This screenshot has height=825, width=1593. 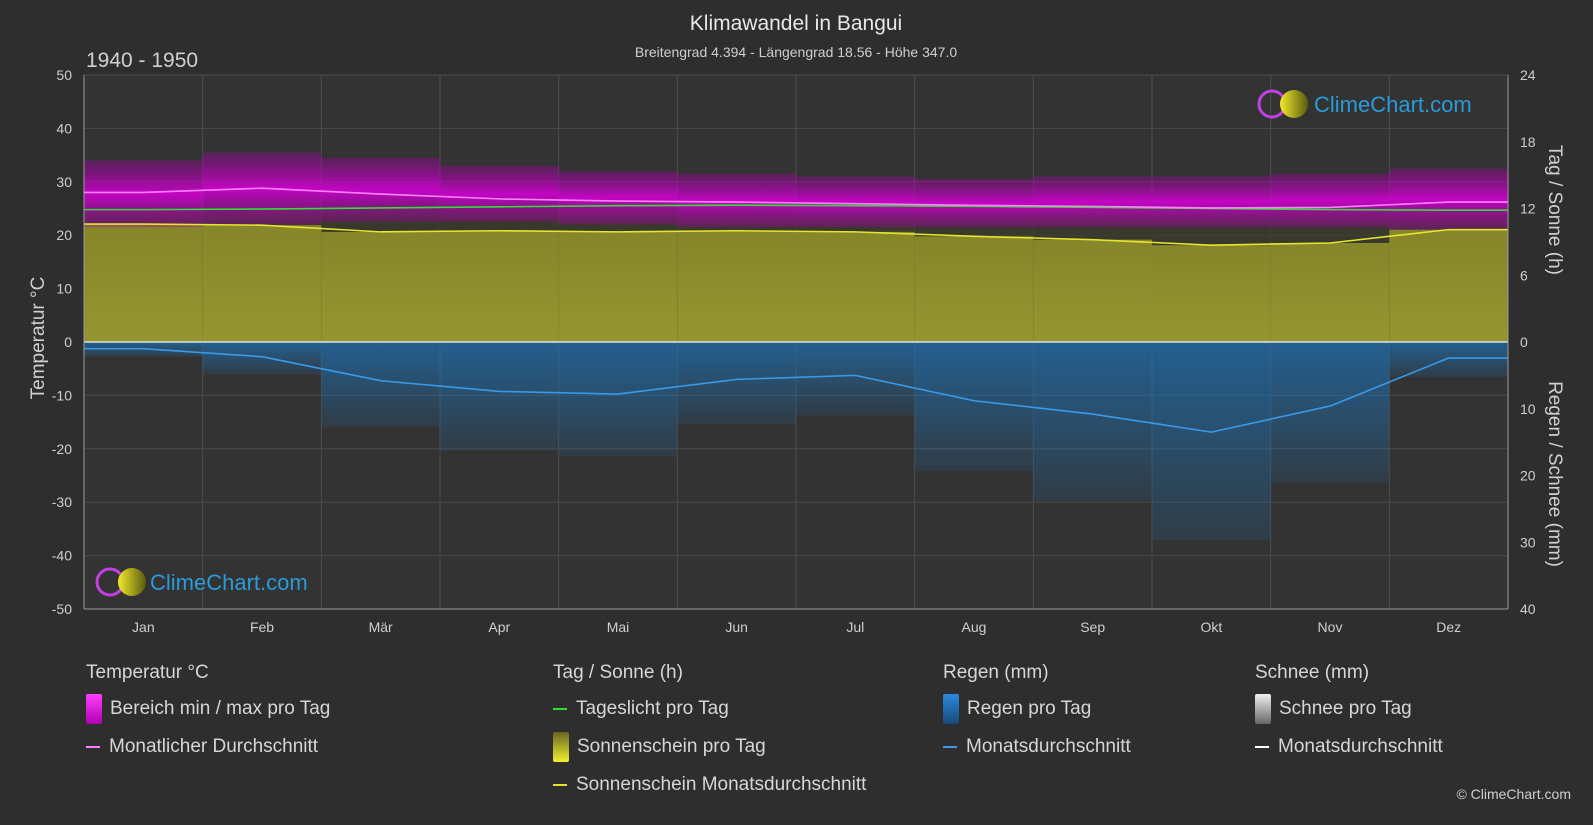 I want to click on snow-swatch, so click(x=1263, y=709).